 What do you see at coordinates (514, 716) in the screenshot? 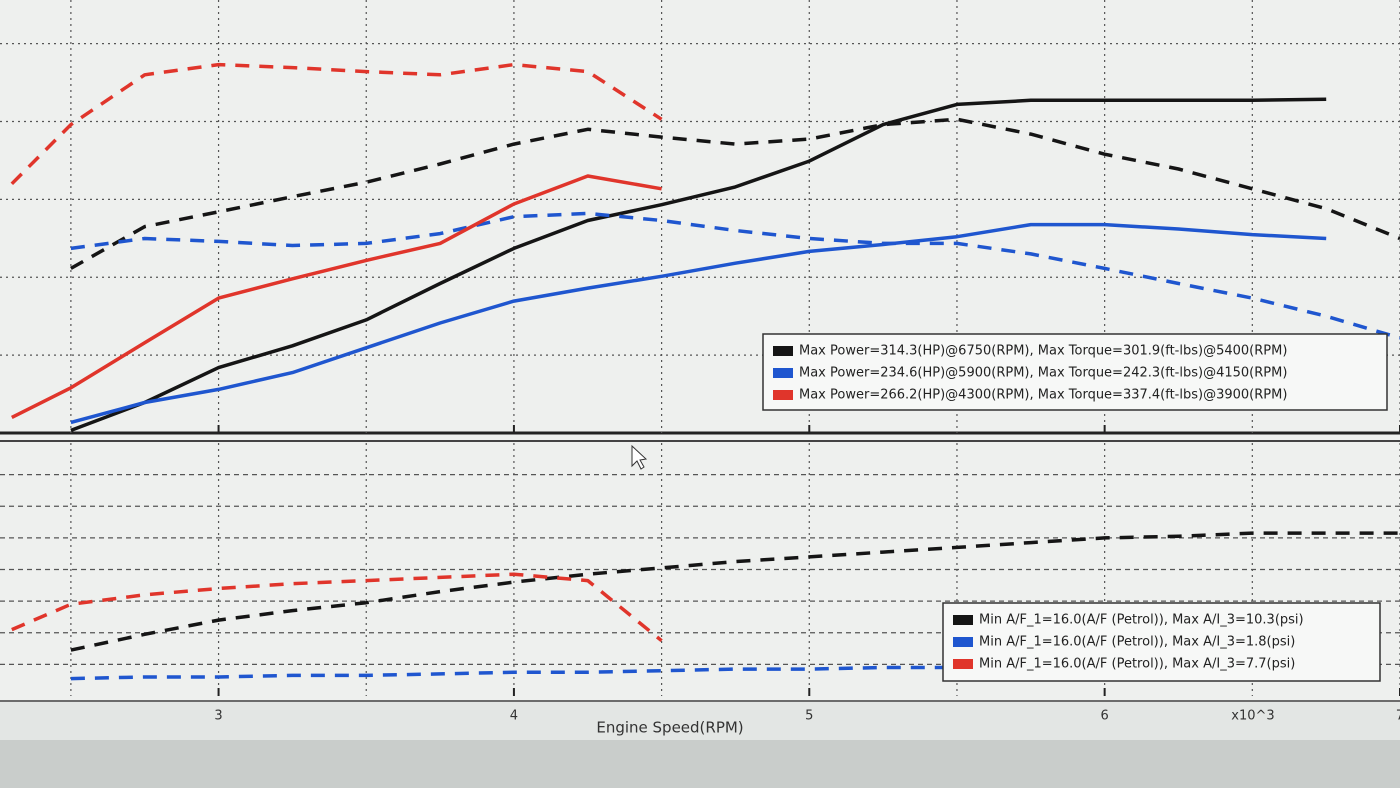
I see `x-tick-label: 4` at bounding box center [514, 716].